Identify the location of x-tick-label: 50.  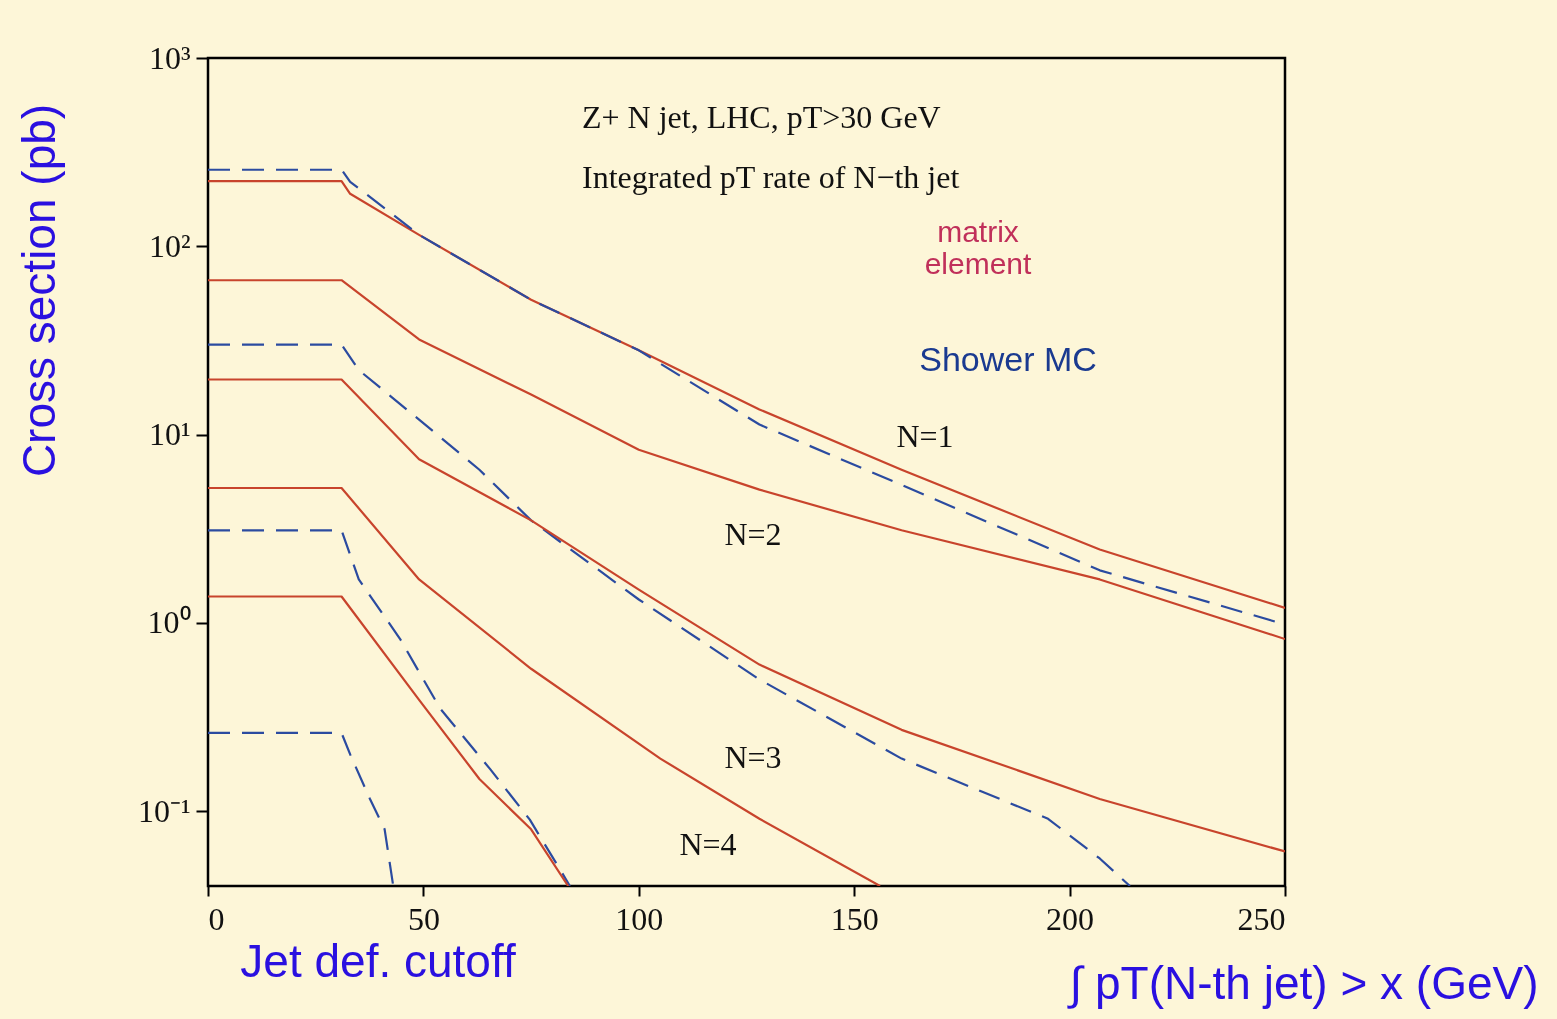
(423, 918).